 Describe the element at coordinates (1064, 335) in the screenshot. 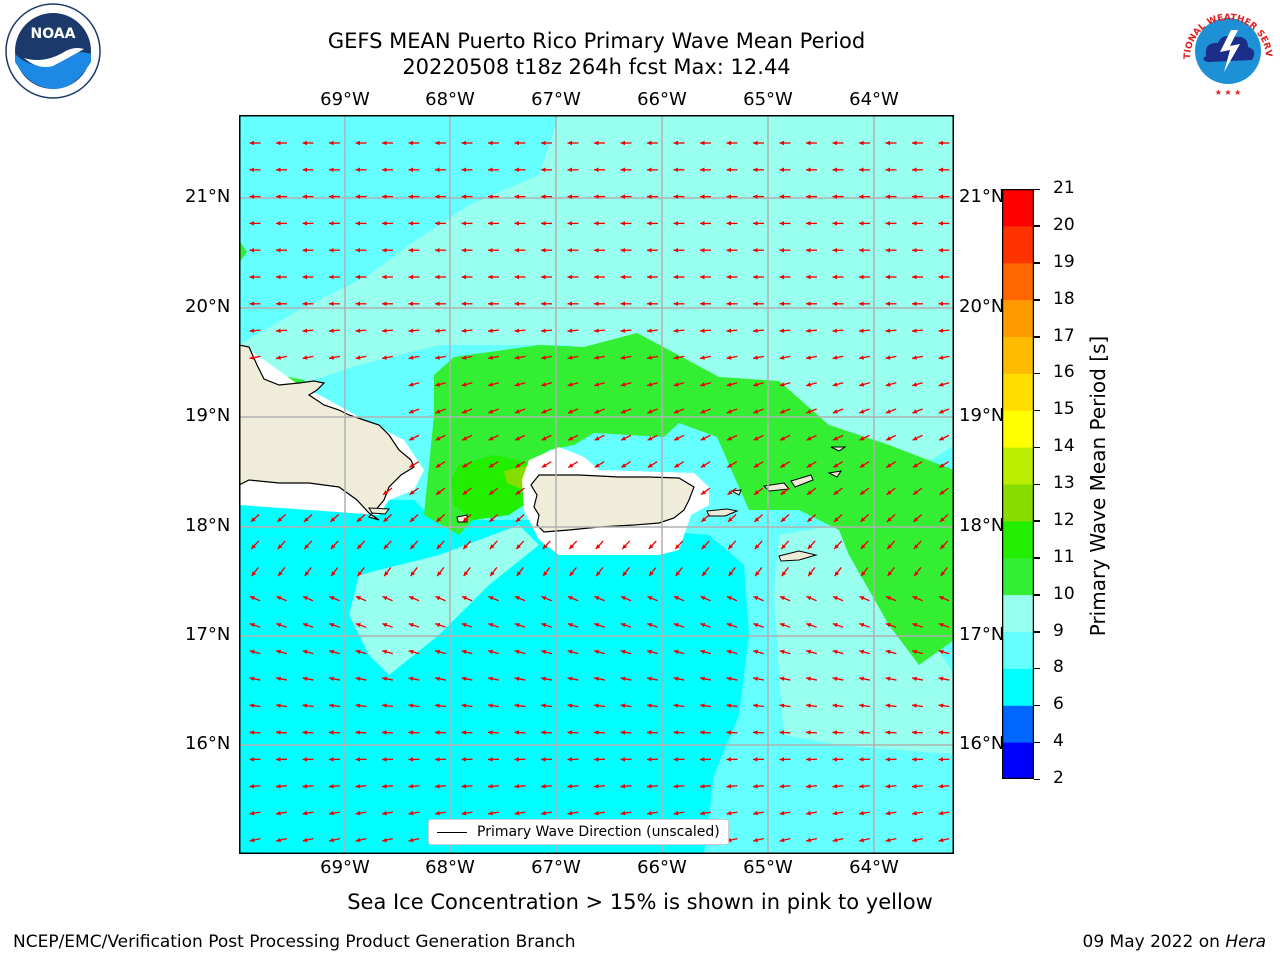

I see `colorbar-tick-label: 17` at that location.